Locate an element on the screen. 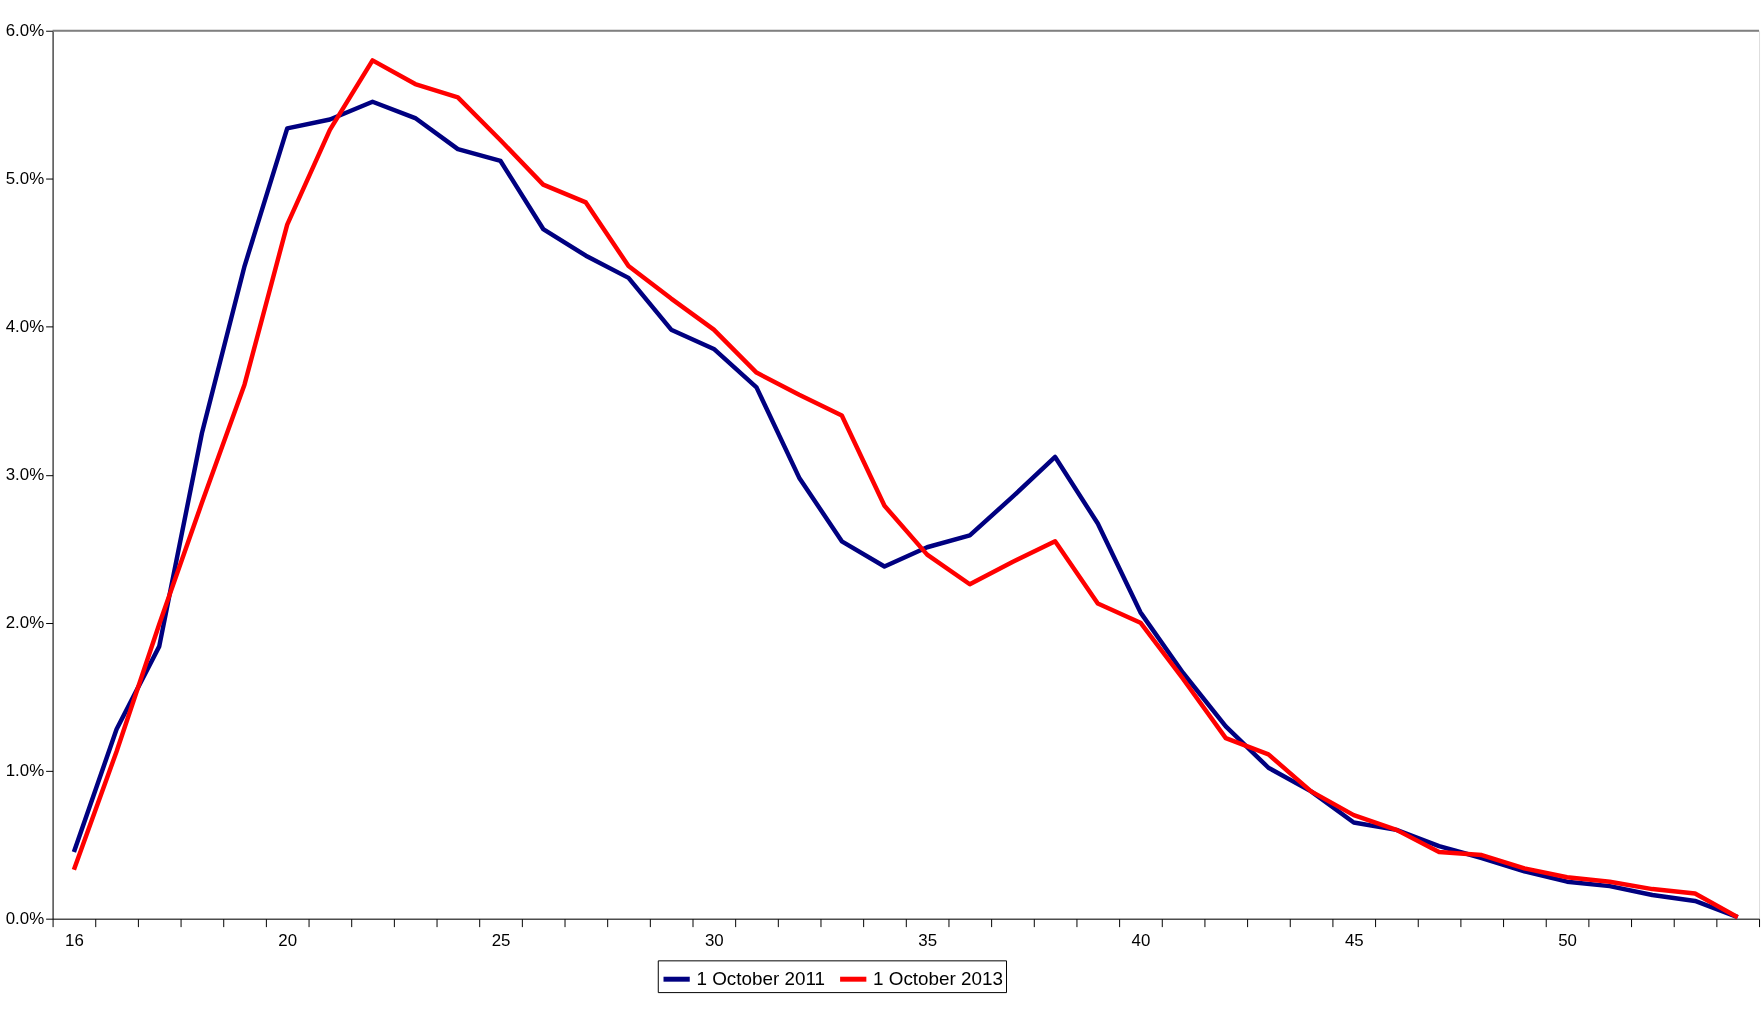  x-tick-label: 35 is located at coordinates (928, 940).